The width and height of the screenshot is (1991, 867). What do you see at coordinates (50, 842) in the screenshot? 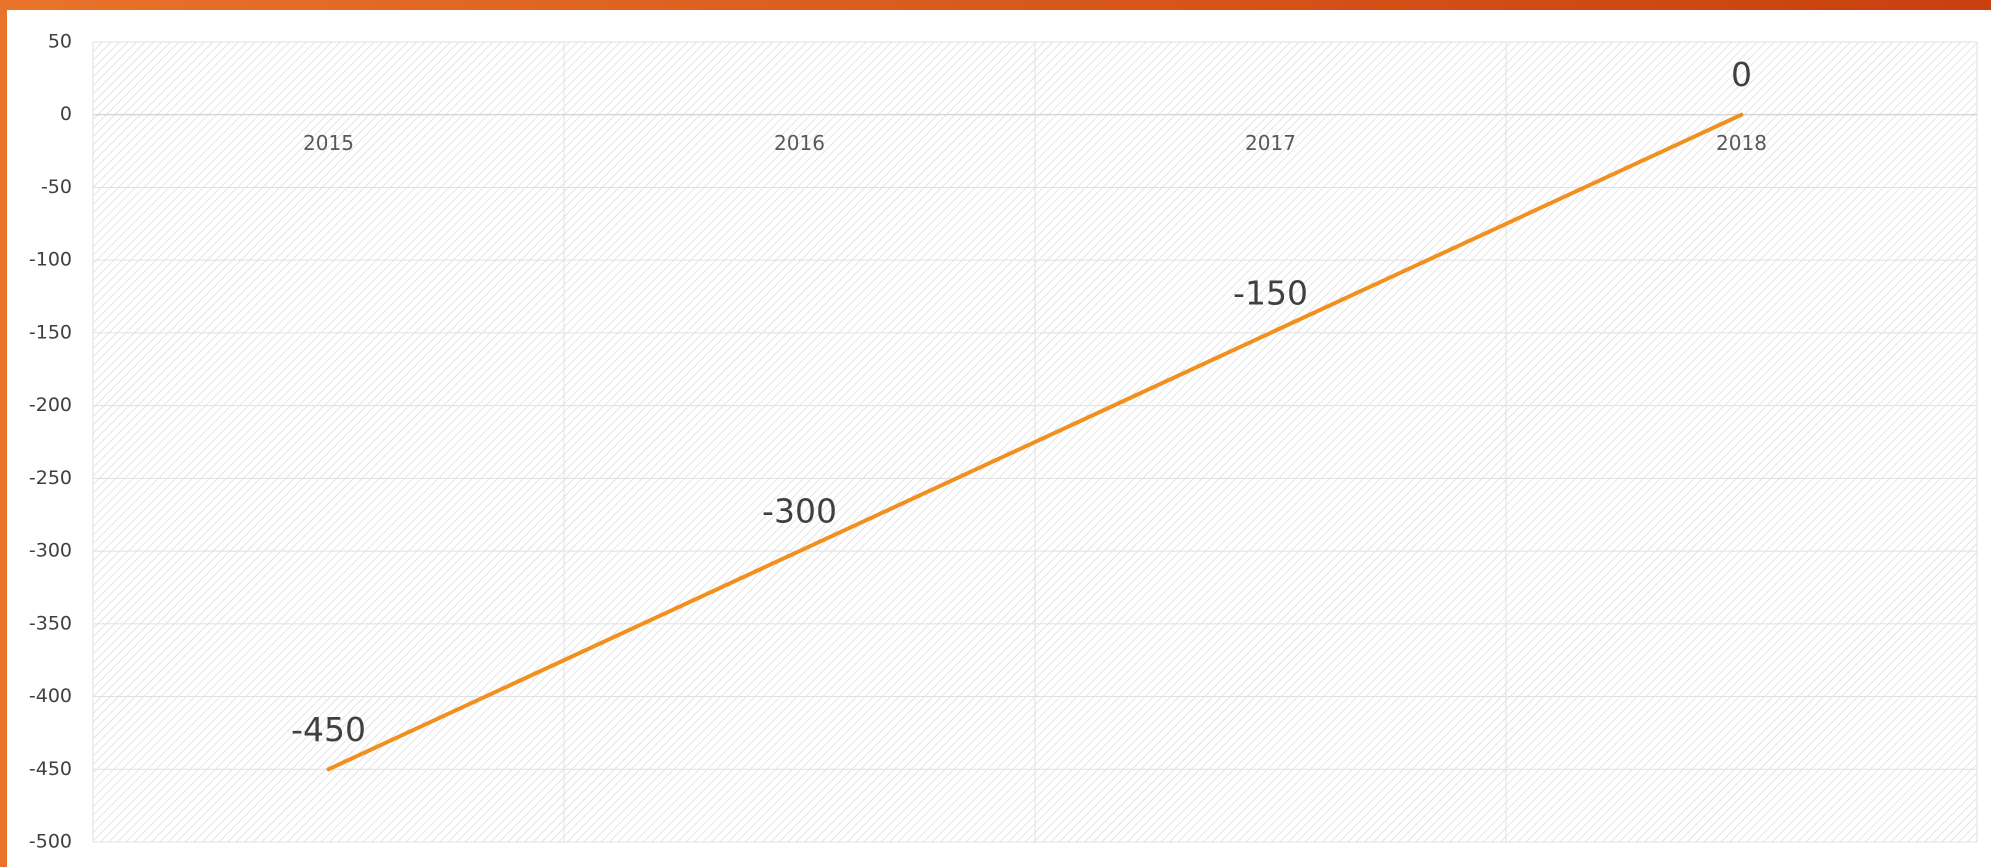
I see `y-tick-label: -500` at bounding box center [50, 842].